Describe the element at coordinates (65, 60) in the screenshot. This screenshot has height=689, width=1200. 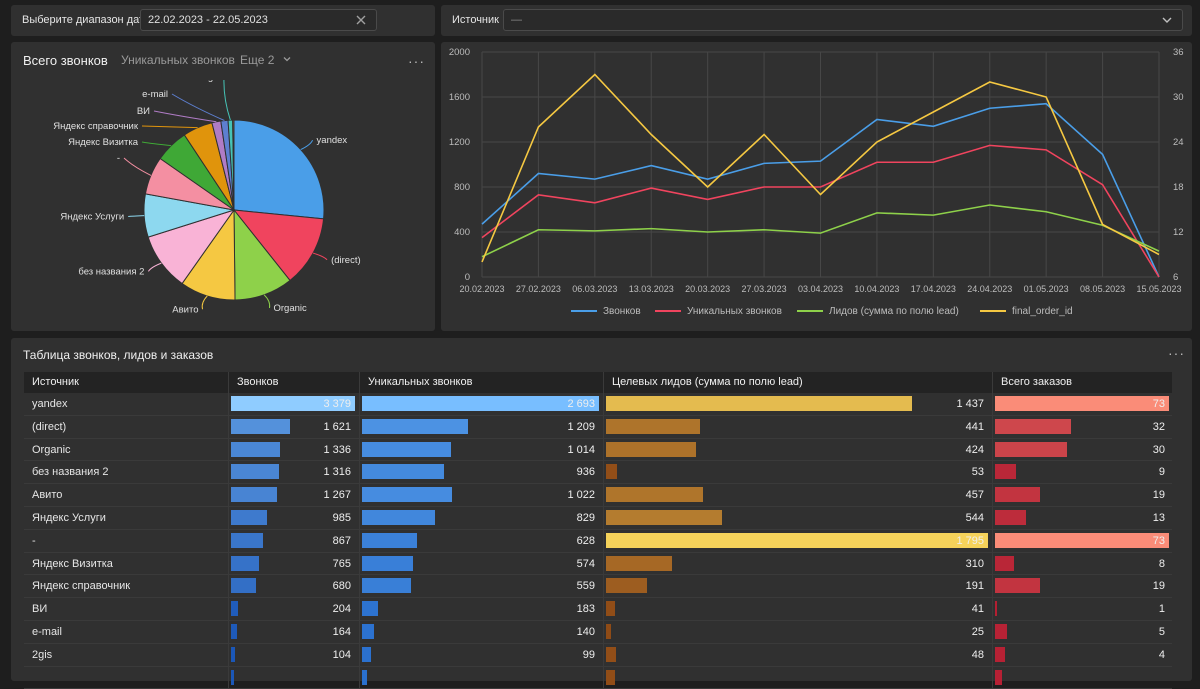
I see `pie-panel-title: Всего звонков` at that location.